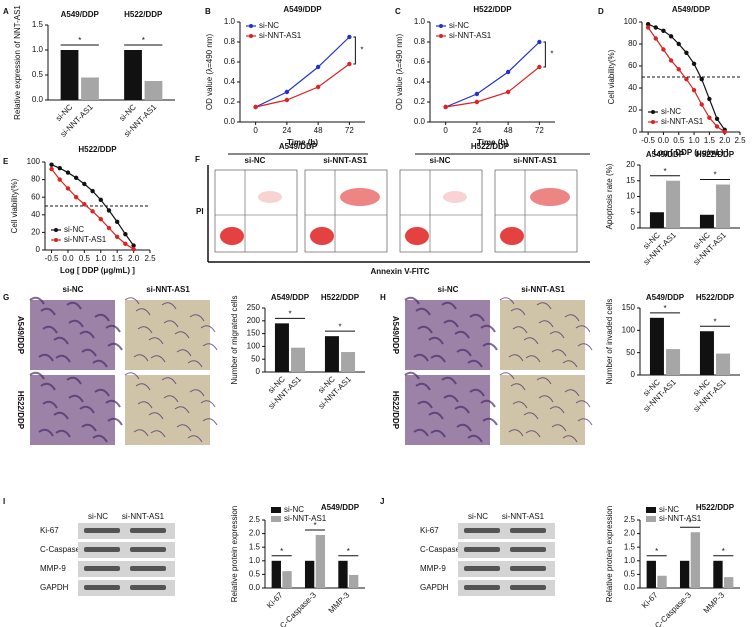 The width and height of the screenshot is (753, 627). I want to click on x-tick-label: C-Caspase-3, so click(673, 608).